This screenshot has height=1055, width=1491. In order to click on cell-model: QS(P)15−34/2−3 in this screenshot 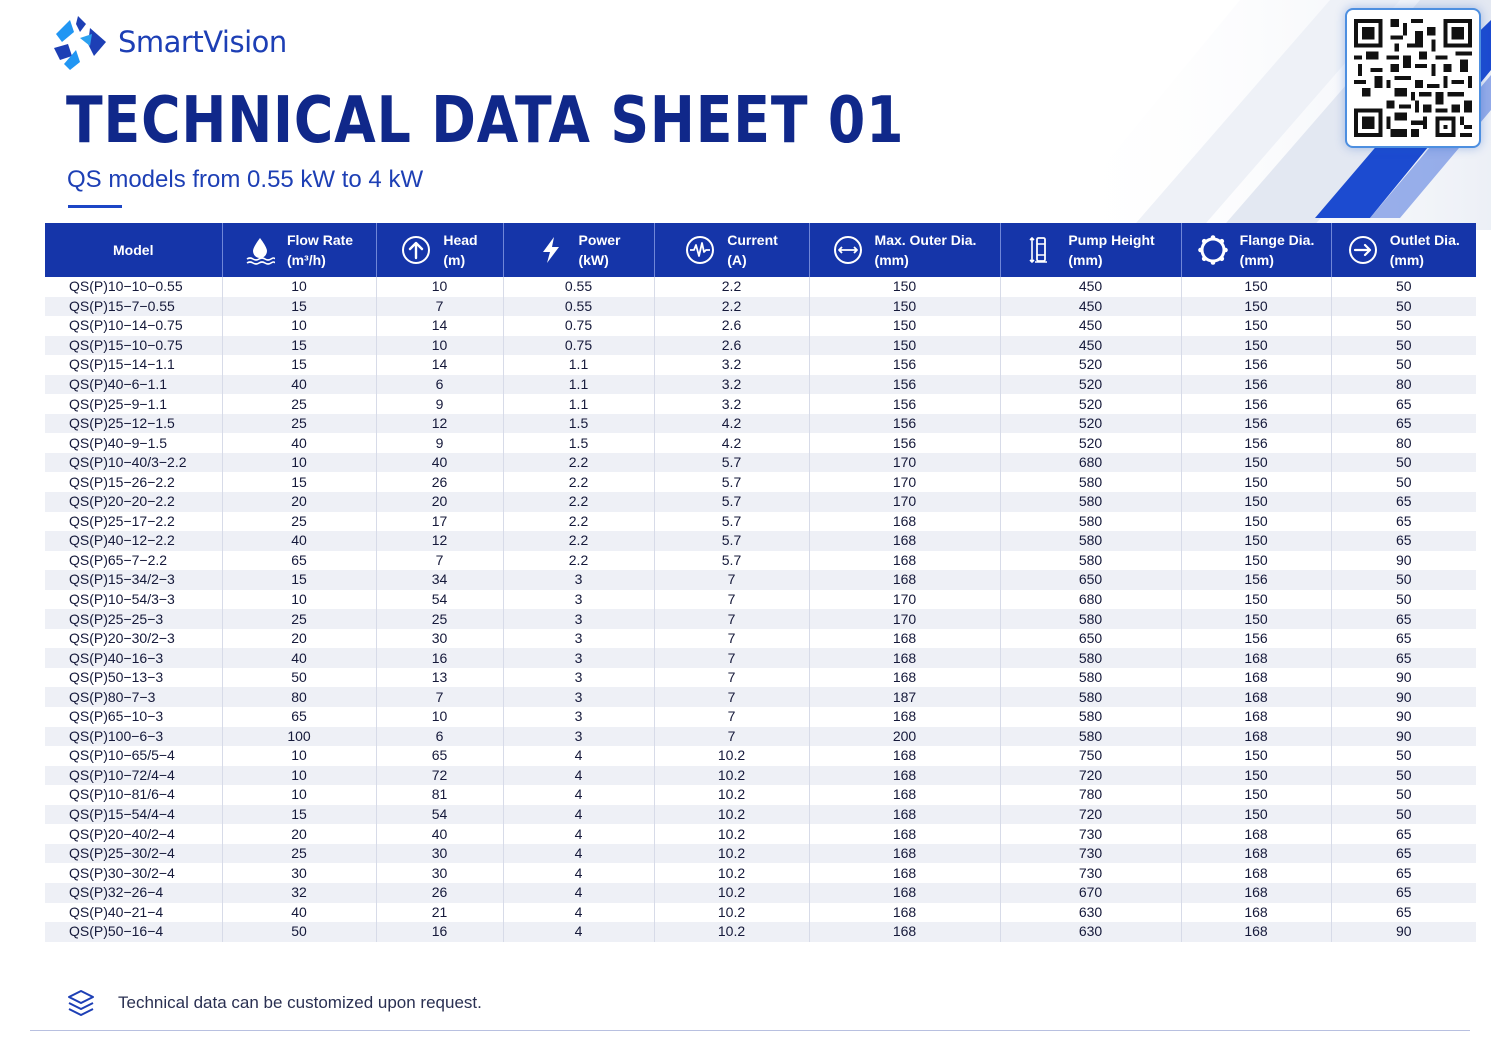, I will do `click(134, 580)`.